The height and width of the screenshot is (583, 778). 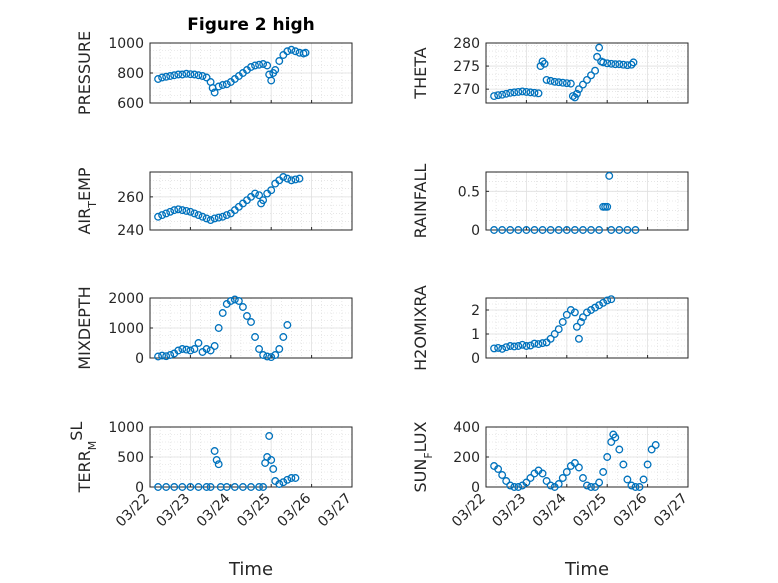 What do you see at coordinates (466, 458) in the screenshot?
I see `y-tick-label: 200` at bounding box center [466, 458].